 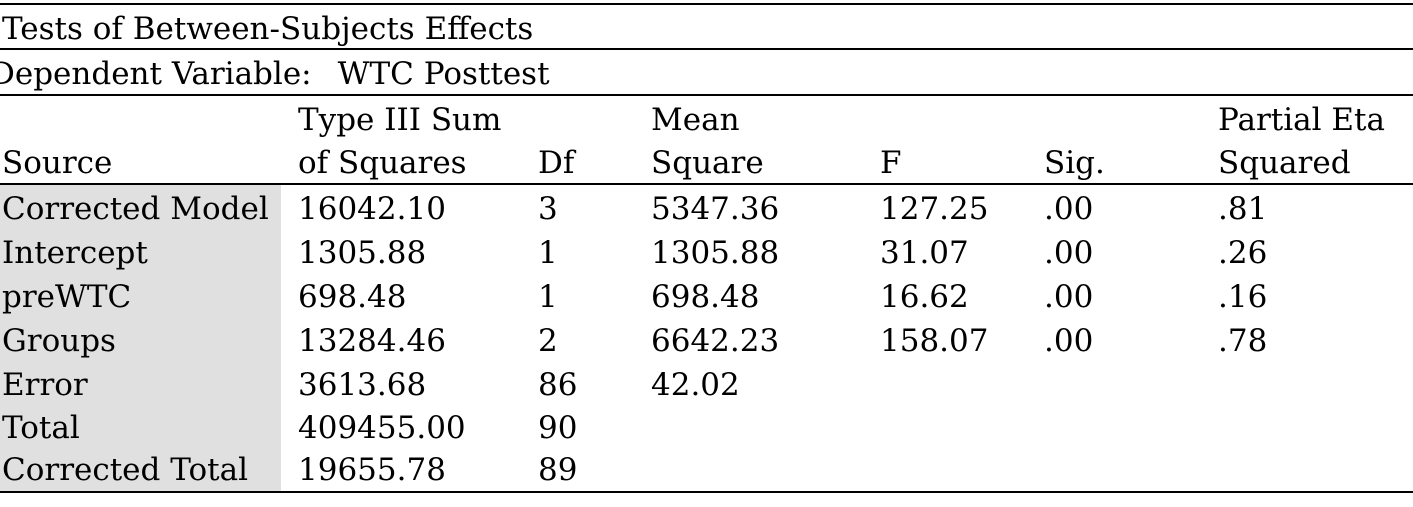 What do you see at coordinates (715, 341) in the screenshot?
I see `mean-square-cell: 6642.23` at bounding box center [715, 341].